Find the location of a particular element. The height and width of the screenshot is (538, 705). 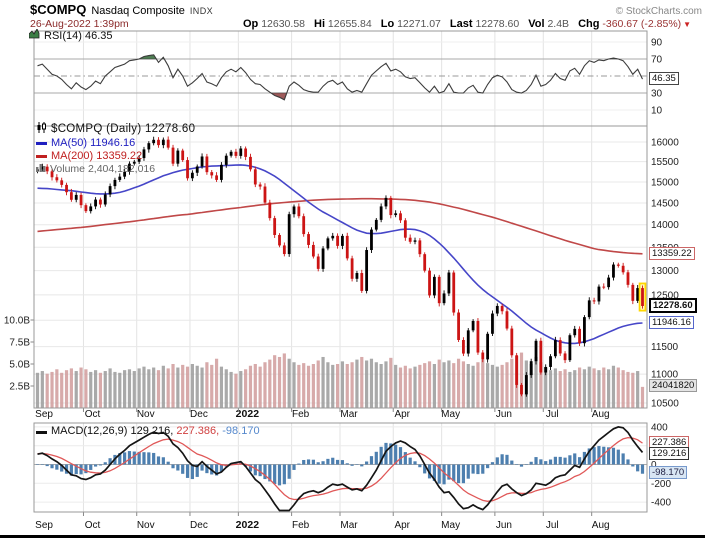

svg-text: 14500 is located at coordinates (665, 203).